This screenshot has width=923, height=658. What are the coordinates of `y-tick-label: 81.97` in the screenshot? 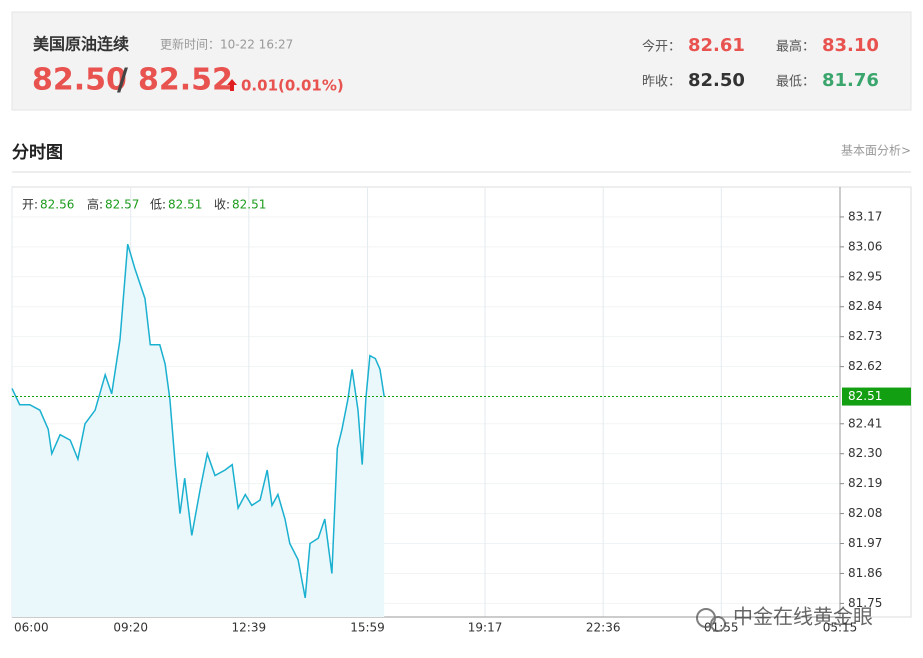 It's located at (865, 543).